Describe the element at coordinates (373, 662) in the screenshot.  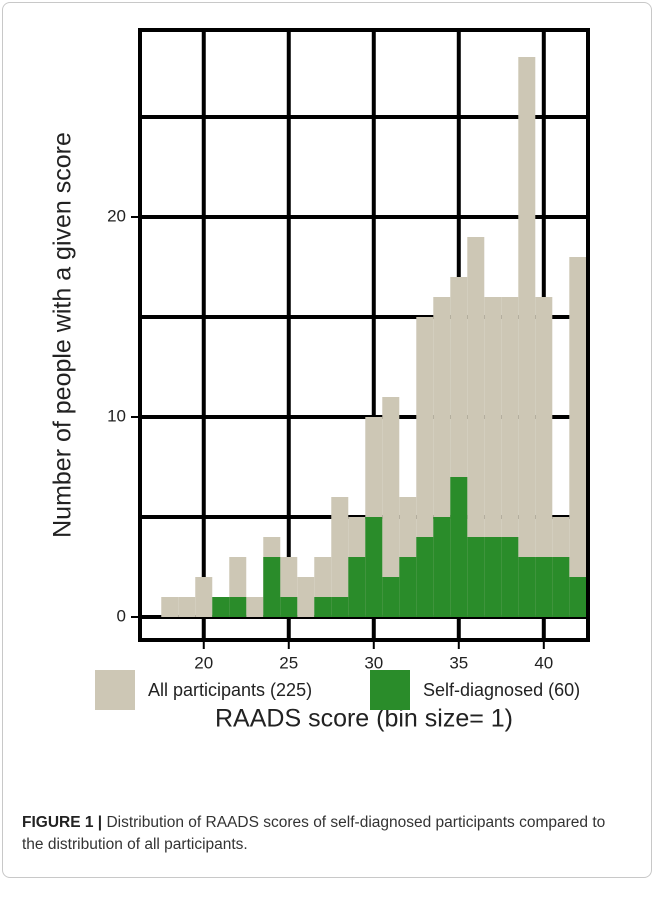
I see `x-tick-label: 30` at that location.